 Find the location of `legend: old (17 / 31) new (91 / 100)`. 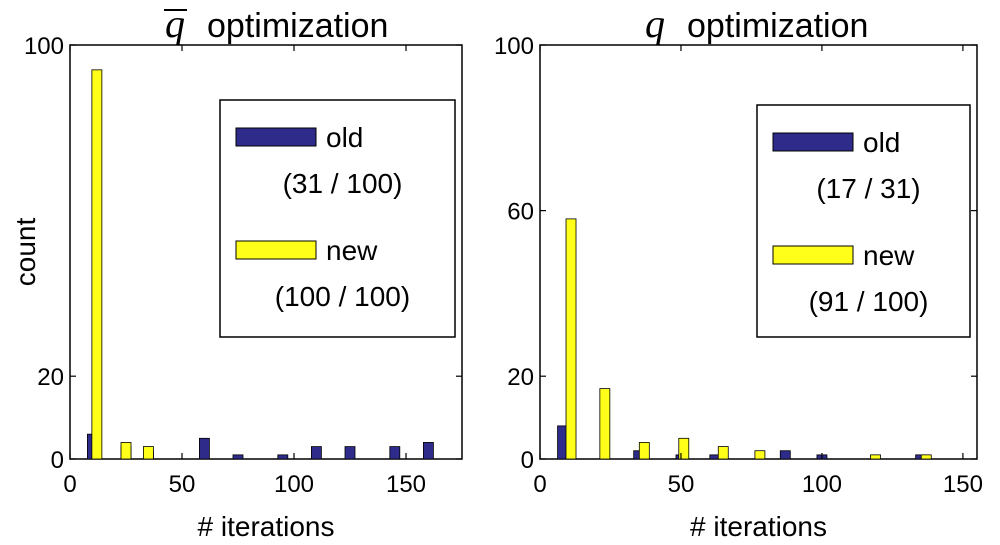

legend: old (17 / 31) new (91 / 100) is located at coordinates (863, 221).